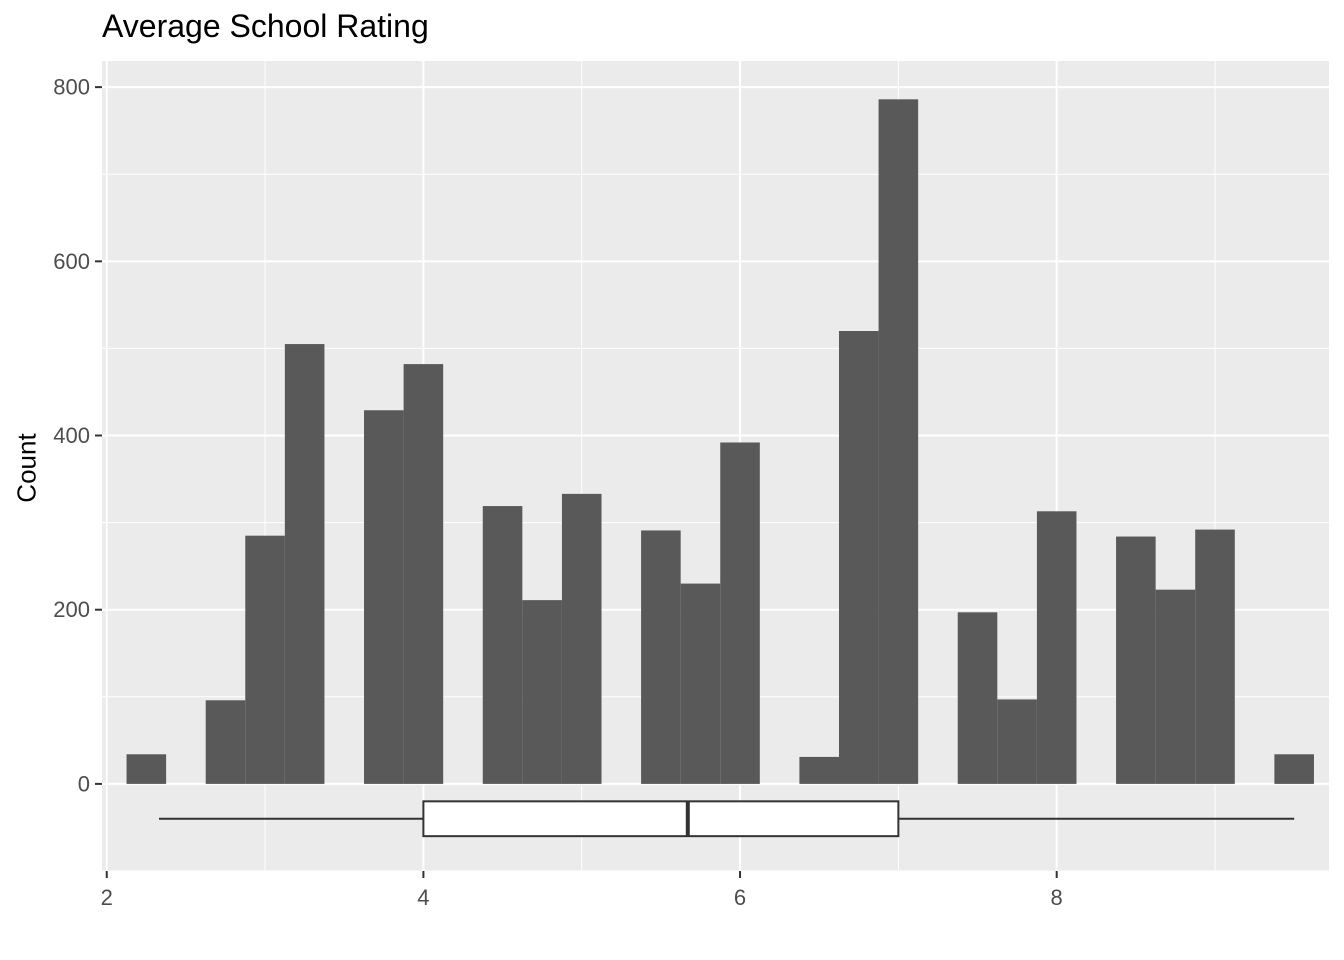 Image resolution: width=1344 pixels, height=960 pixels. I want to click on y-tick-label: 800, so click(71, 87).